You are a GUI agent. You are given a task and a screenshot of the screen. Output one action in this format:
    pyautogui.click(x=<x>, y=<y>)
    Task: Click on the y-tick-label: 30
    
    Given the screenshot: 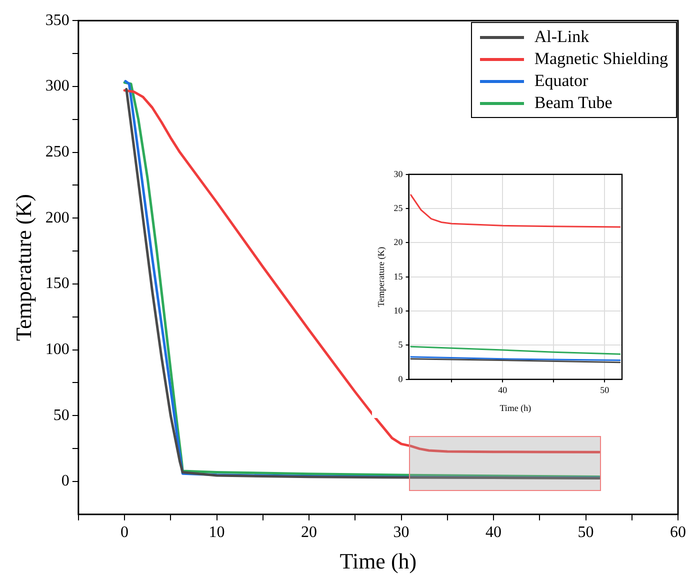 What is the action you would take?
    pyautogui.click(x=399, y=173)
    